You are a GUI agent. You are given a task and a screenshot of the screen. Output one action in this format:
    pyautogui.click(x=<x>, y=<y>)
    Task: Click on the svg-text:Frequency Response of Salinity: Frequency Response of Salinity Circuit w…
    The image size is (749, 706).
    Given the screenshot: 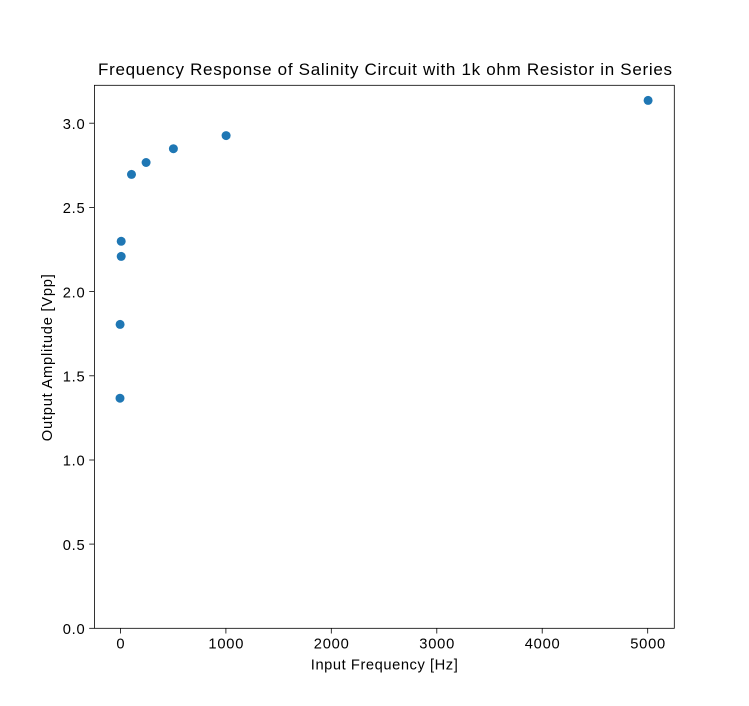 What is the action you would take?
    pyautogui.click(x=385, y=69)
    